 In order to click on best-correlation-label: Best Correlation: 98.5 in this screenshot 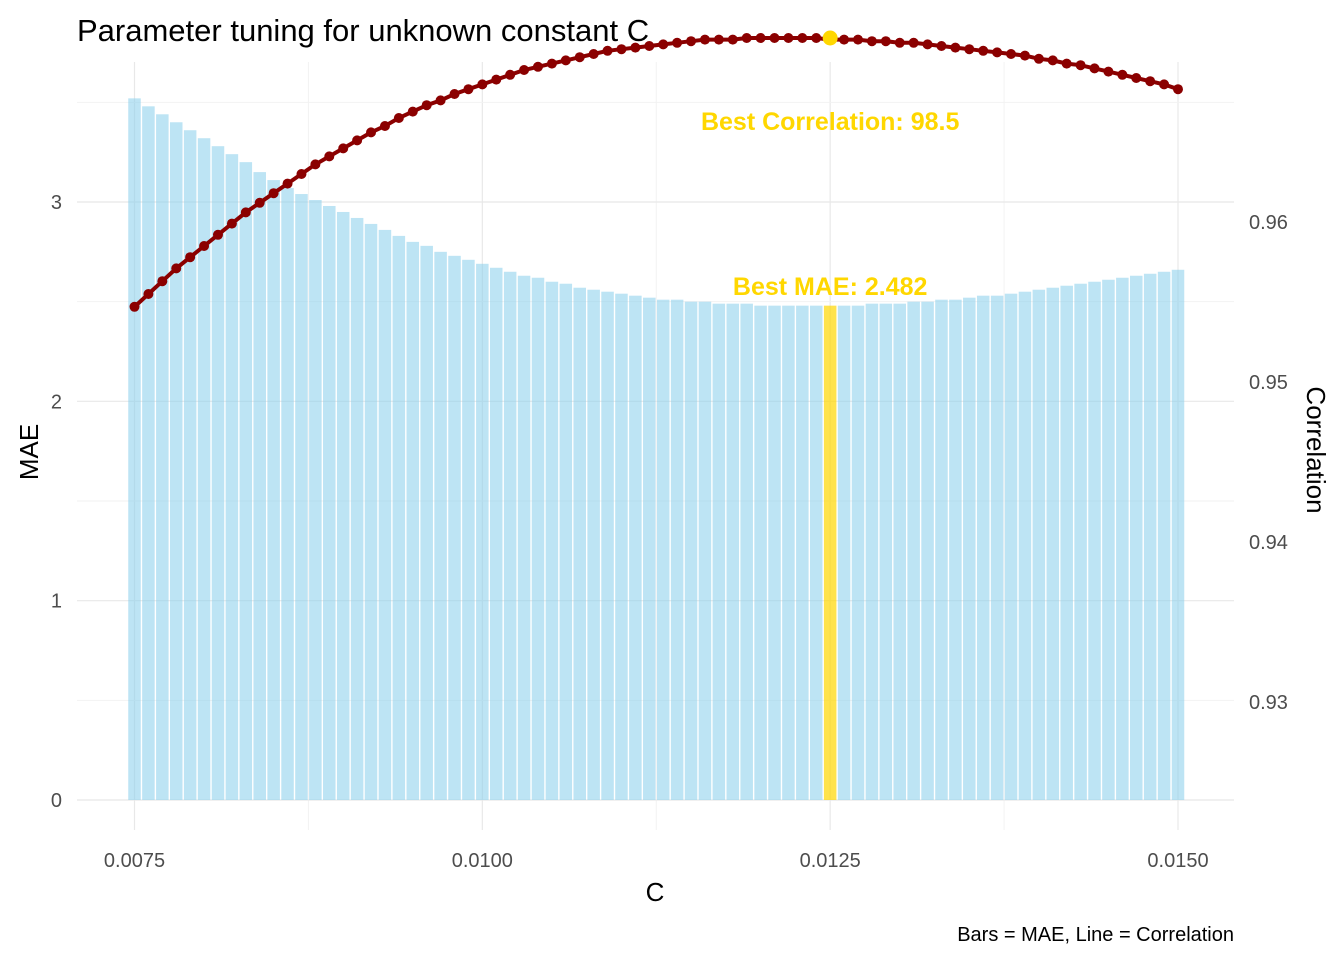, I will do `click(830, 122)`.